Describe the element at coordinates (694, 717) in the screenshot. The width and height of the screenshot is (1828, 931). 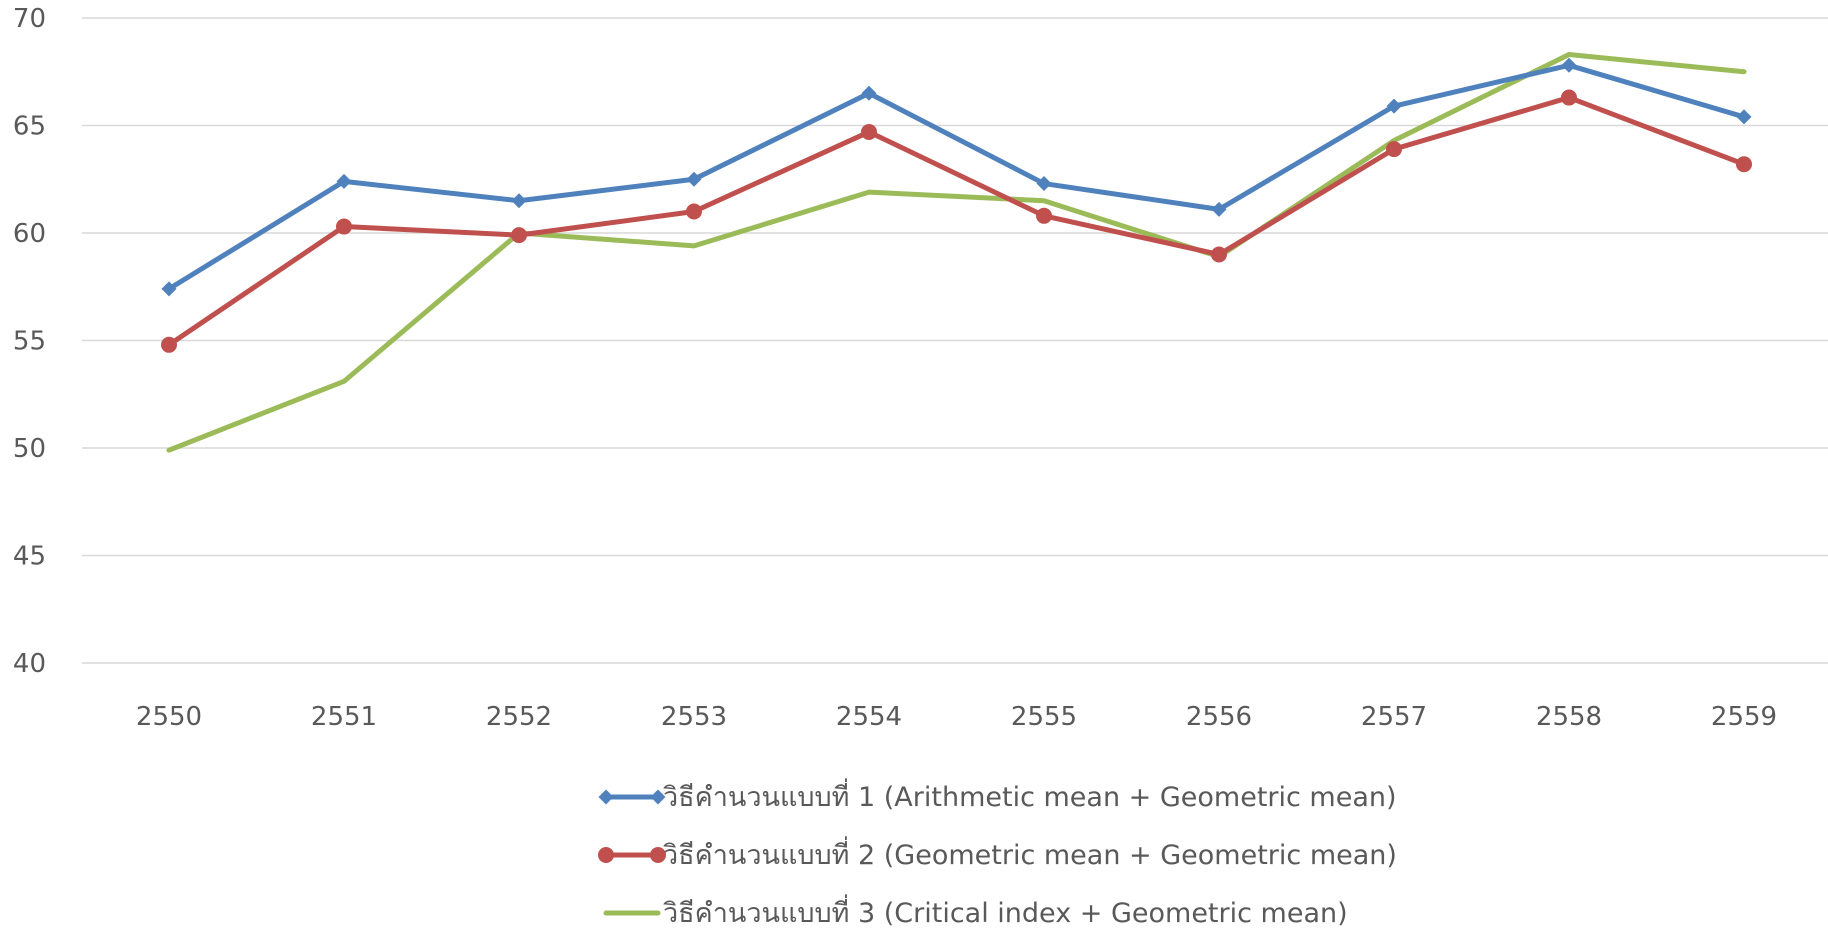
I see `x-tick-label-2553: 2553` at that location.